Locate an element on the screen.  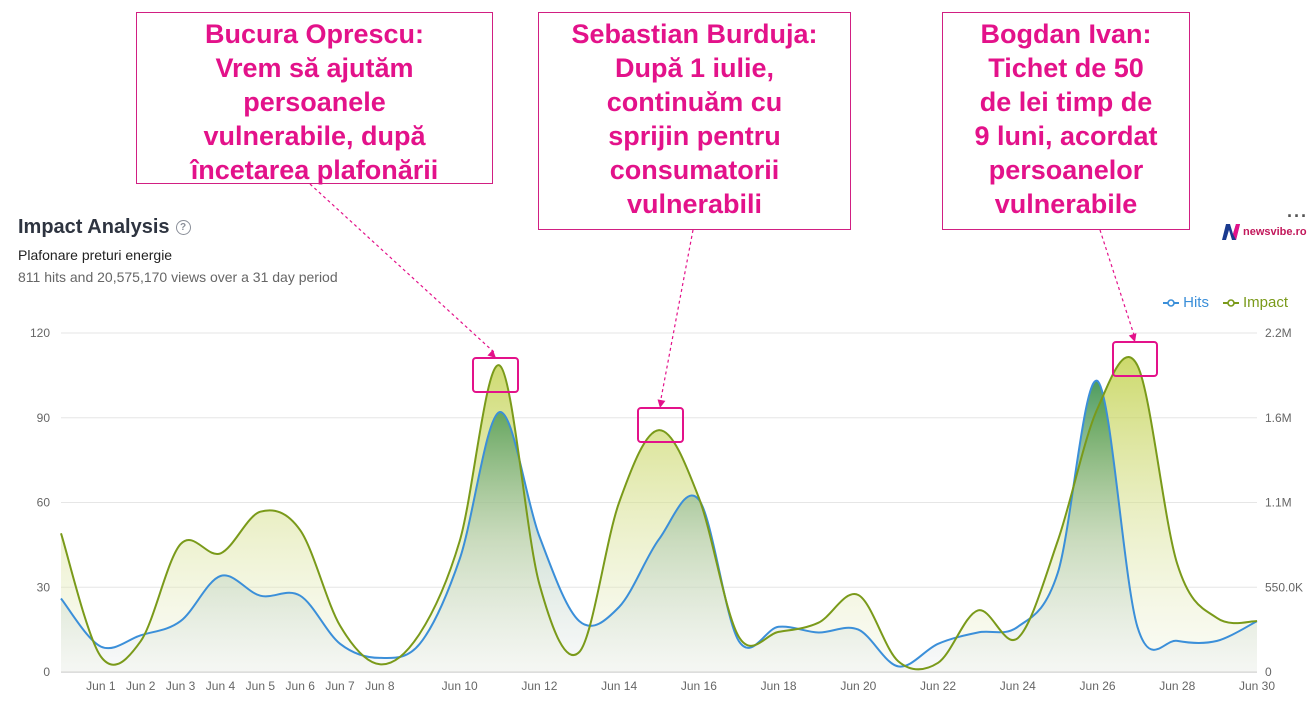
legend-item-hits: Hits is located at coordinates (1186, 302).